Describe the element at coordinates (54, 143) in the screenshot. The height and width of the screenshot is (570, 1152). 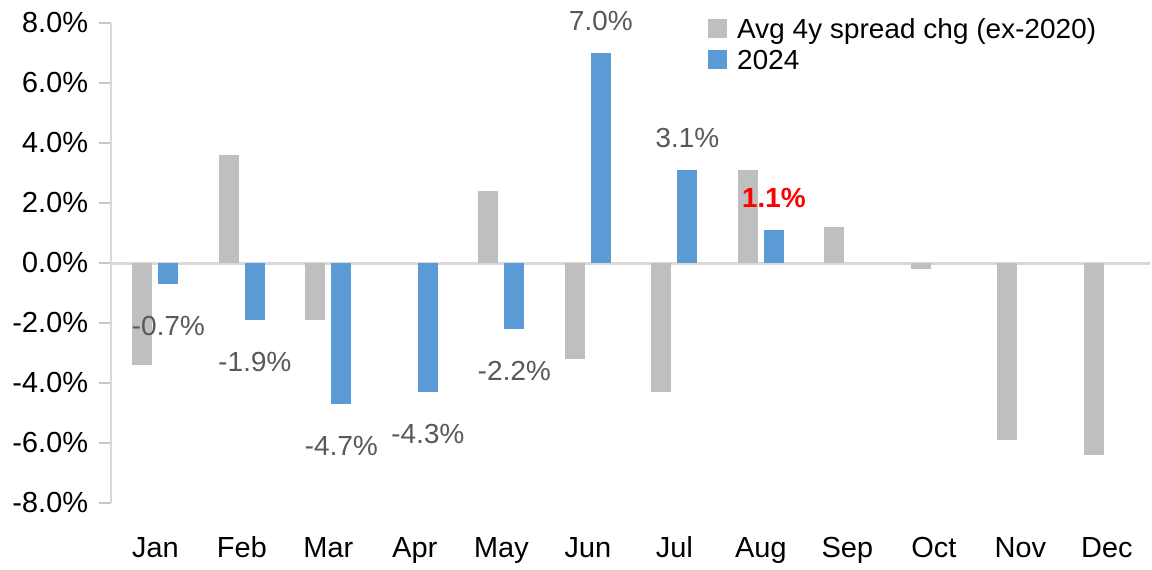
I see `y-tick-label: 4.0%` at that location.